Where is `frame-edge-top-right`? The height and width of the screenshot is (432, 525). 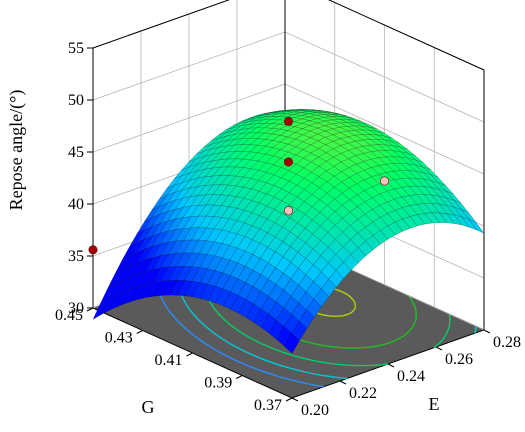 frame-edge-top-right is located at coordinates (406, 35).